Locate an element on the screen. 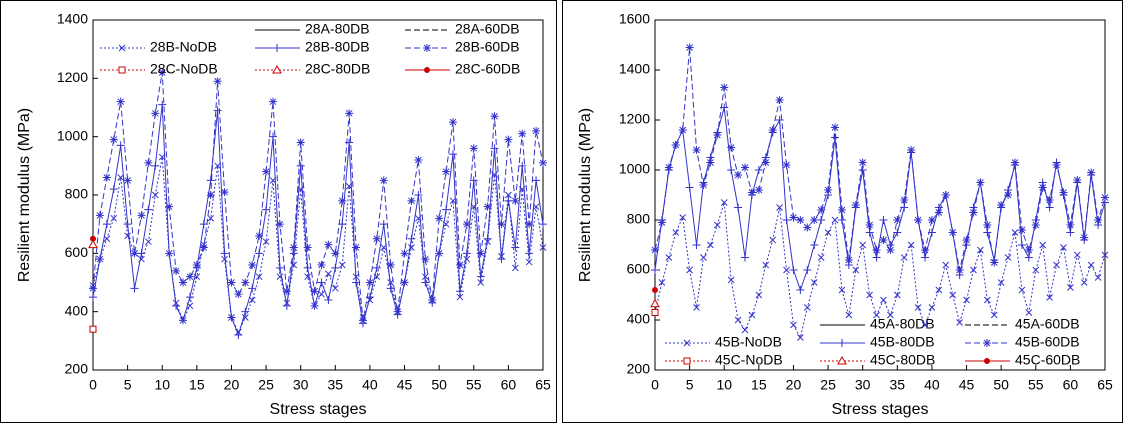  x-tick-label: 15 is located at coordinates (197, 385).